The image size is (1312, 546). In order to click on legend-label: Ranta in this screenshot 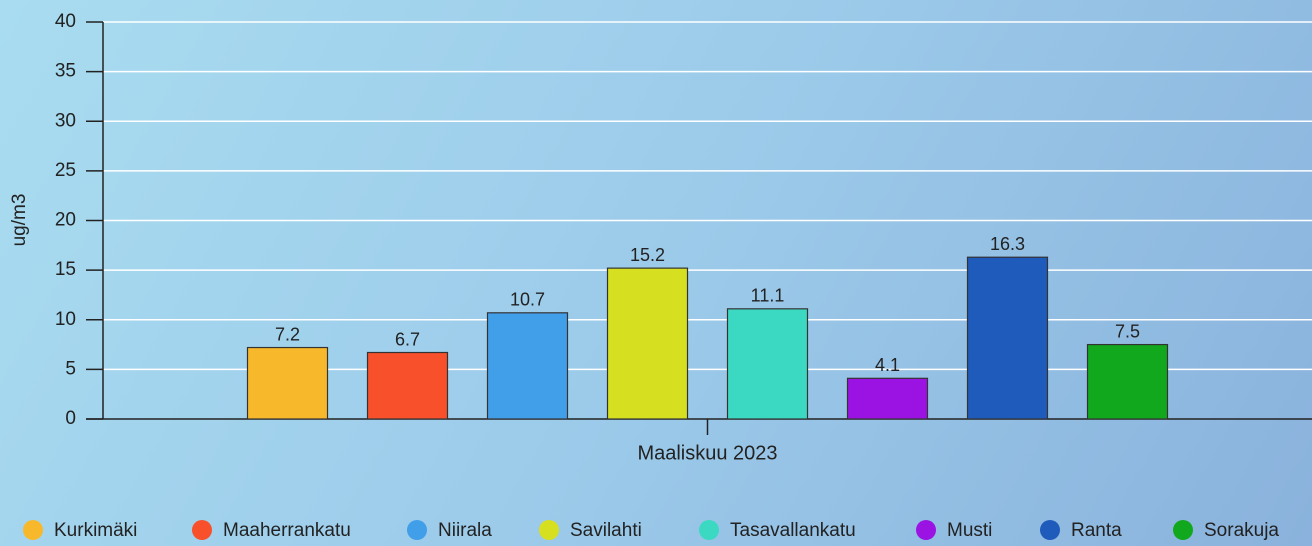, I will do `click(1096, 530)`.